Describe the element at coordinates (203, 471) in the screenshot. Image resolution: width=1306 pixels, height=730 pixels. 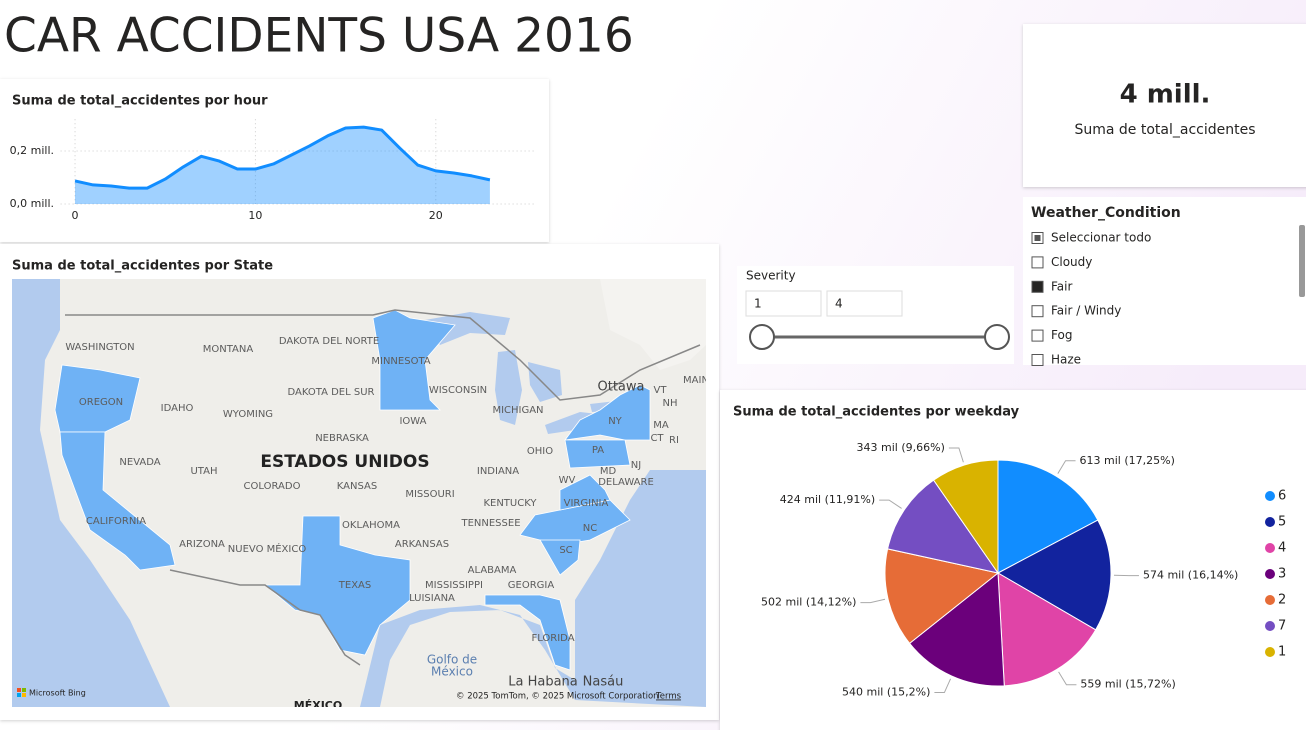
I see `map-label: UTAH` at that location.